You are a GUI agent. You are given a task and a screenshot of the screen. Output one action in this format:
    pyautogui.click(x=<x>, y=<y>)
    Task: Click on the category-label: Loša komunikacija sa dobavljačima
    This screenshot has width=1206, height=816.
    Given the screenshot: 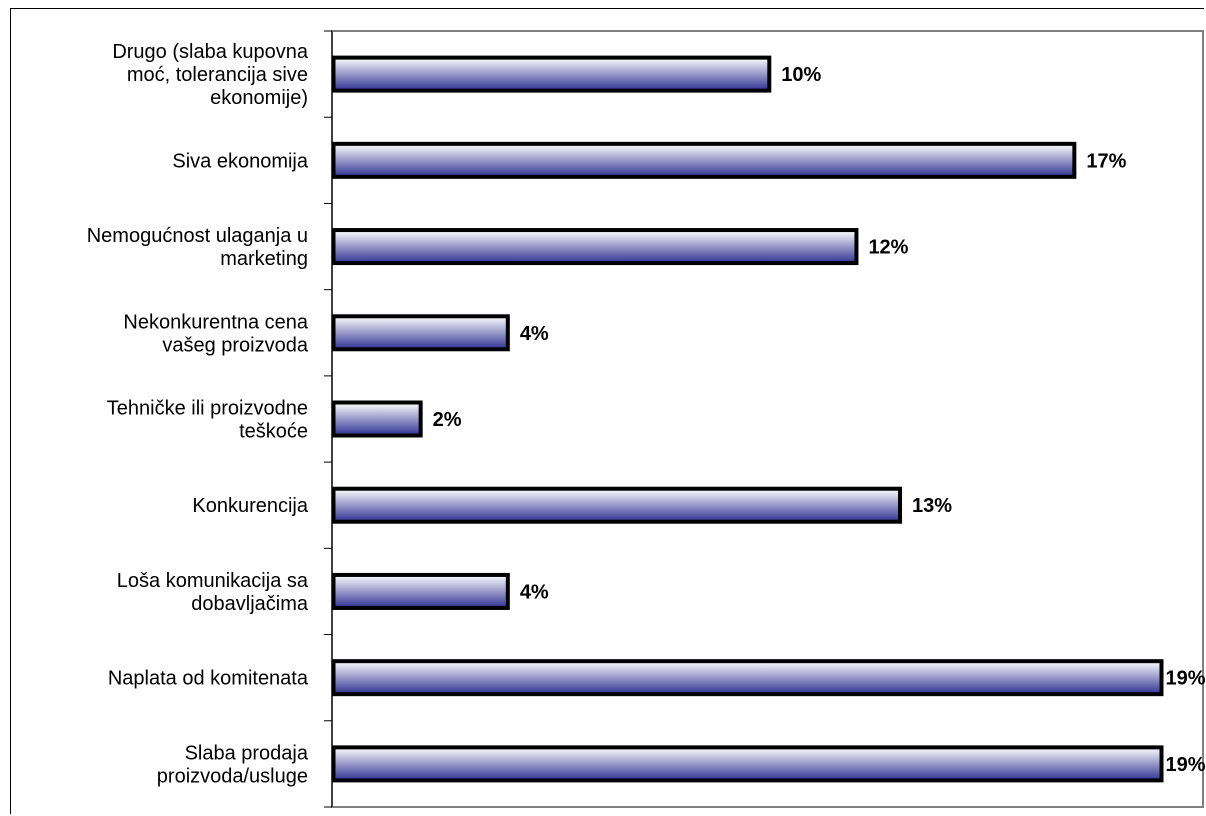 What is the action you would take?
    pyautogui.click(x=213, y=592)
    